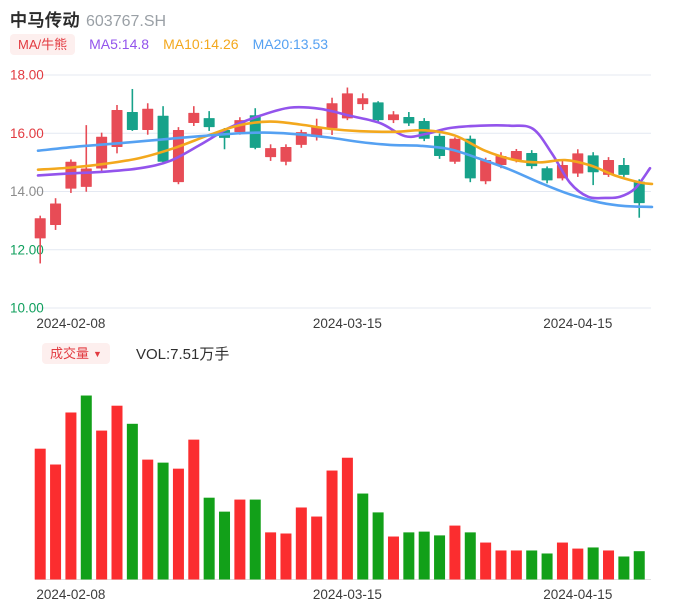 This screenshot has width=686, height=606. What do you see at coordinates (97, 353) in the screenshot?
I see `chevron-down-icon: ▼` at bounding box center [97, 353].